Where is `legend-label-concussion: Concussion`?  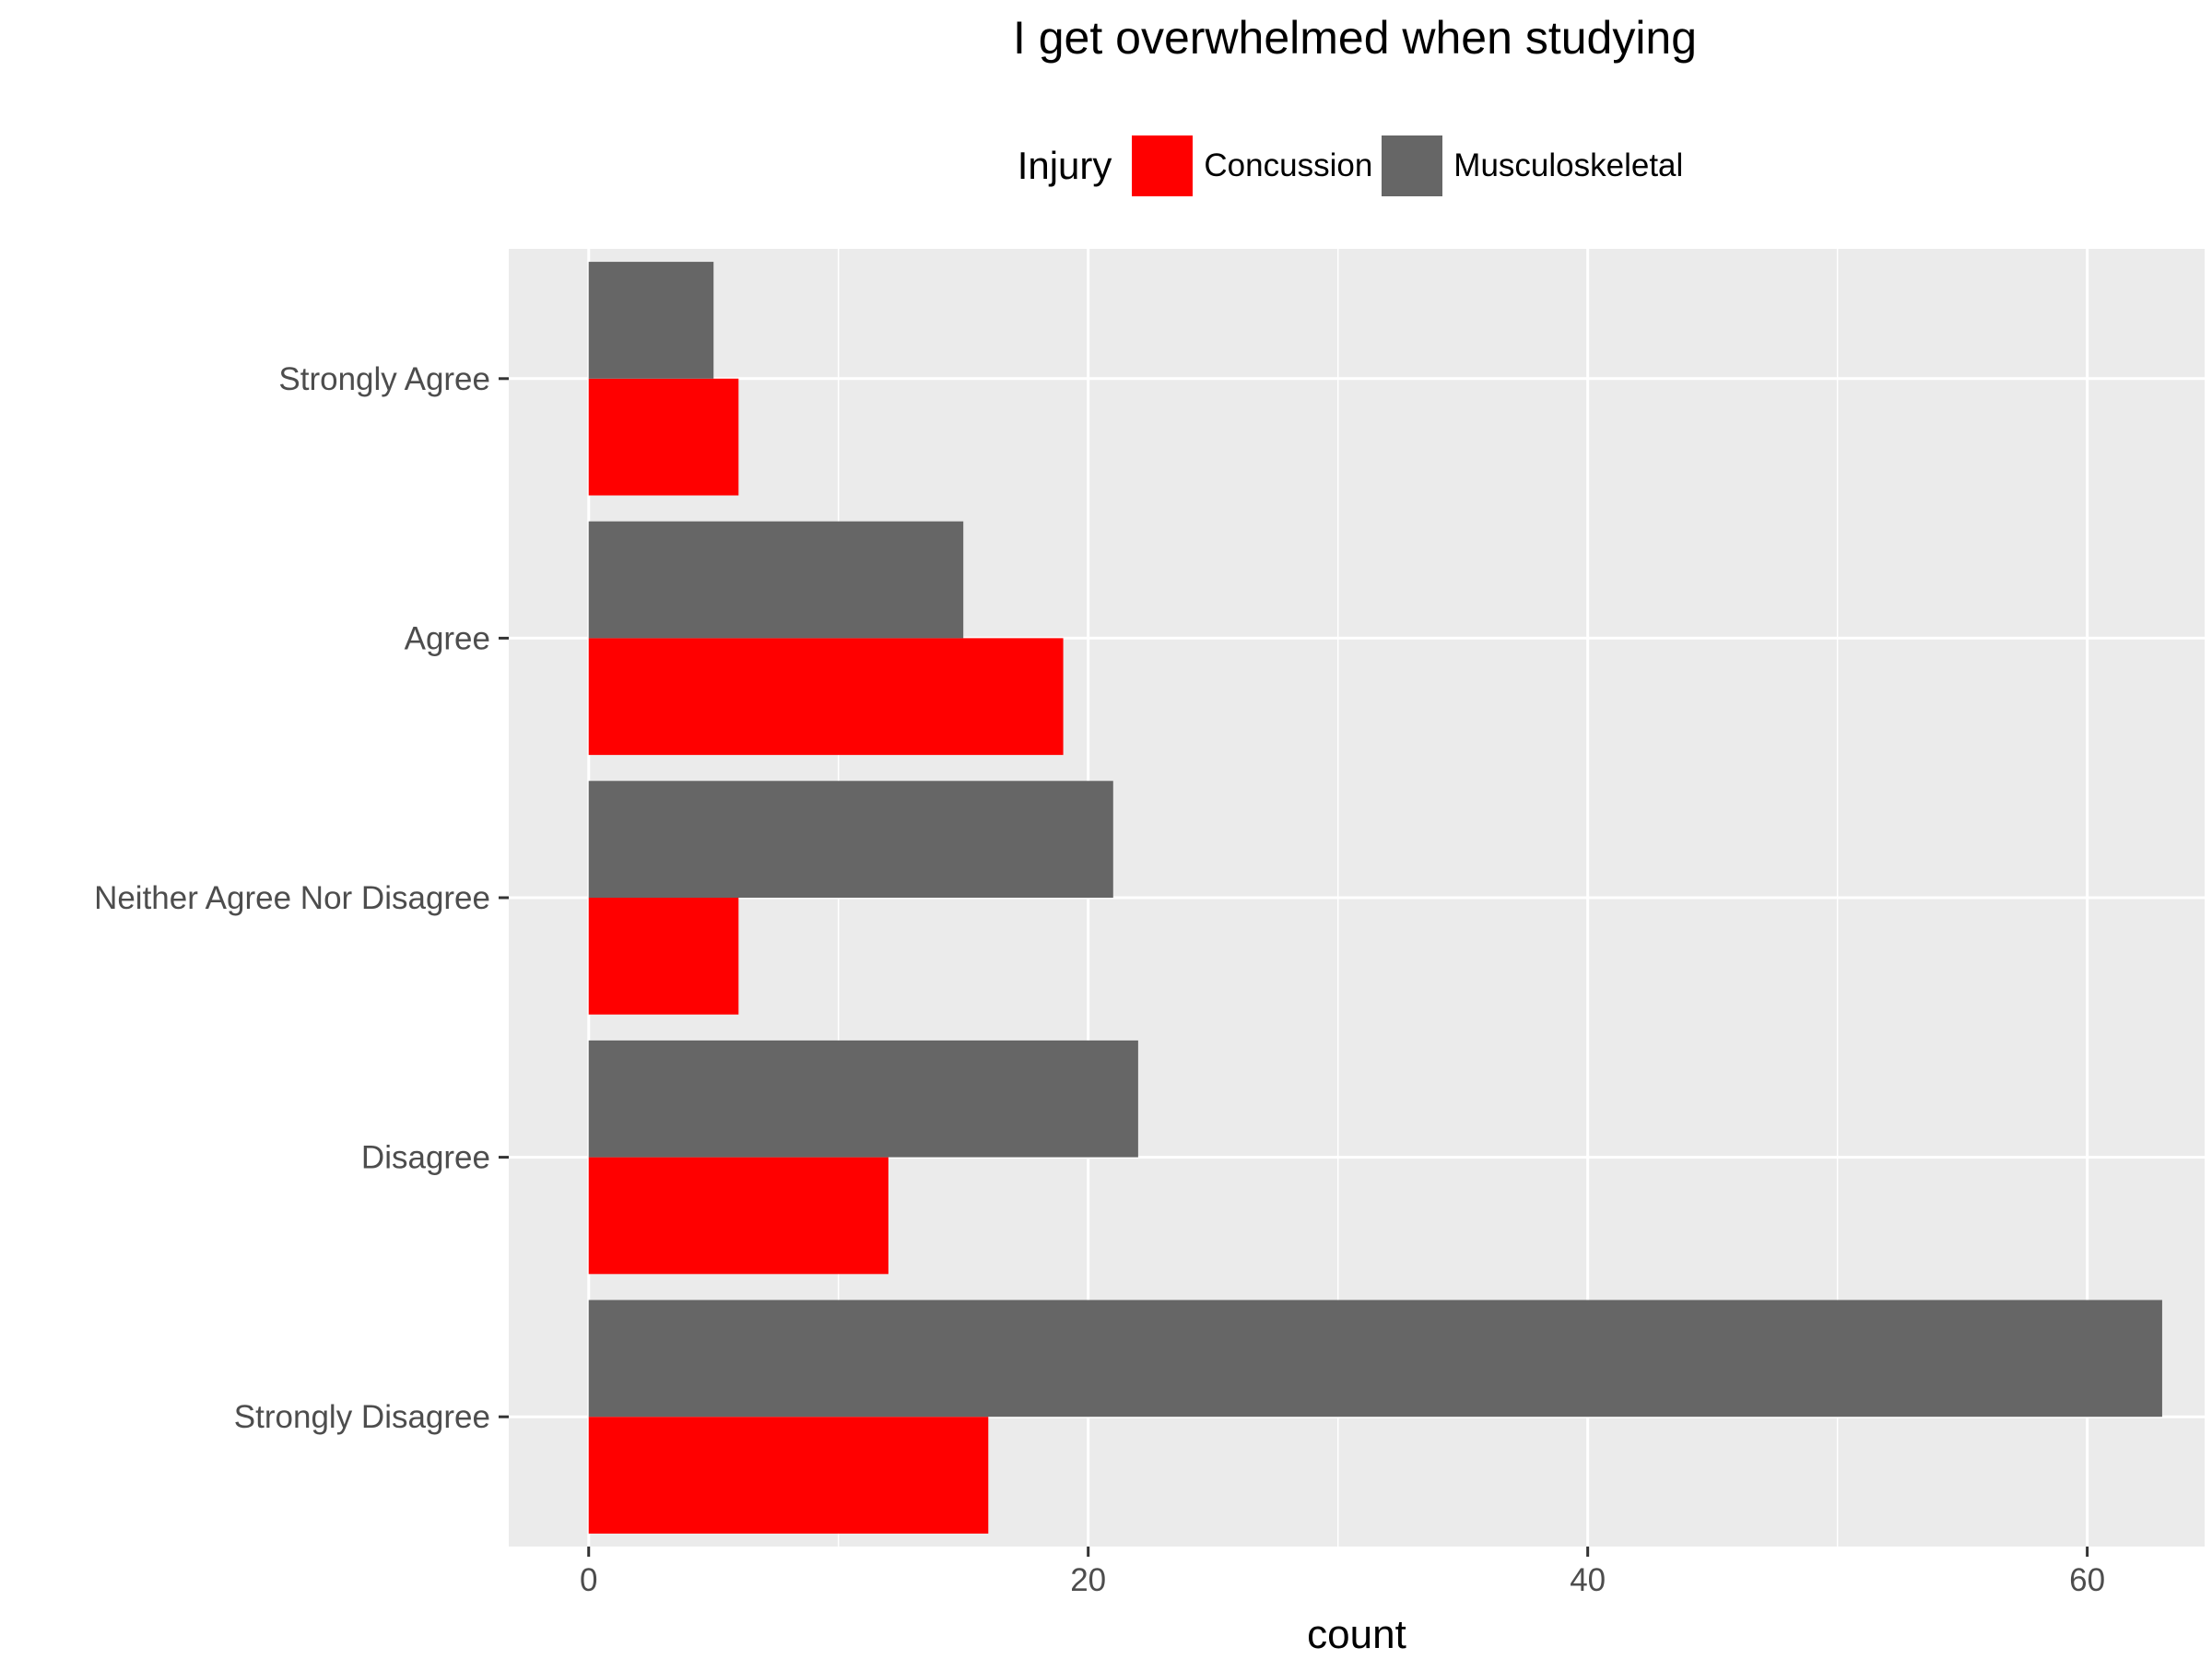 legend-label-concussion: Concussion is located at coordinates (1288, 165).